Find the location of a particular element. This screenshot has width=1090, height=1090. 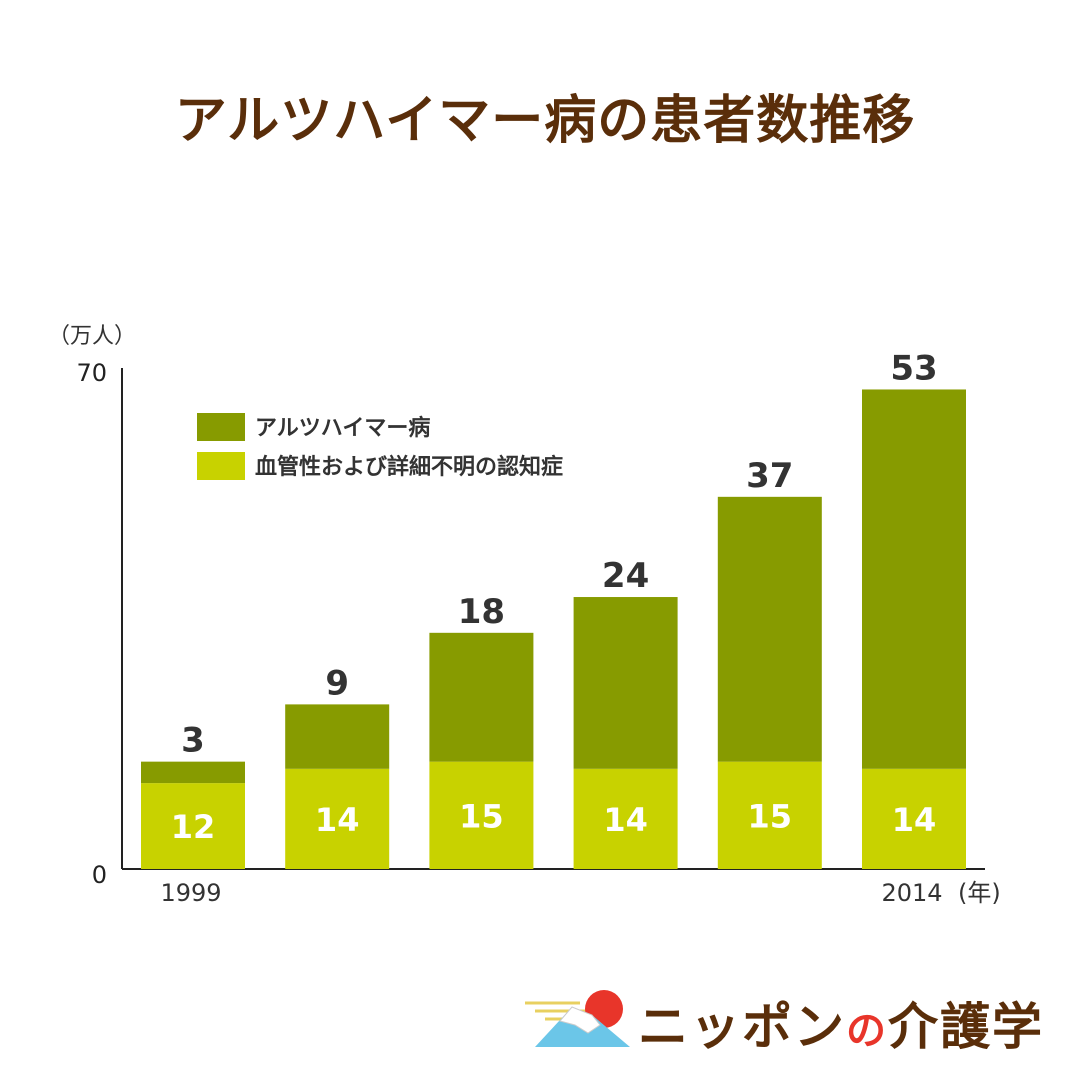

logo: ニッポンの介護学 is located at coordinates (792, 1022).